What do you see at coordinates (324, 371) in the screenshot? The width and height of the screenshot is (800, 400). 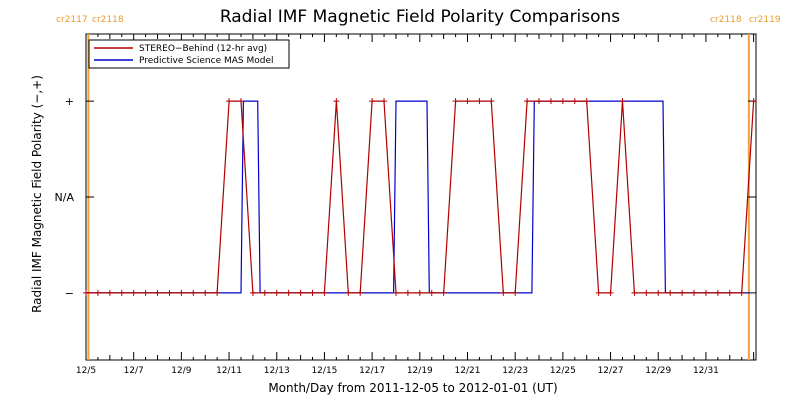 I see `x-tick-label: 12/15` at bounding box center [324, 371].